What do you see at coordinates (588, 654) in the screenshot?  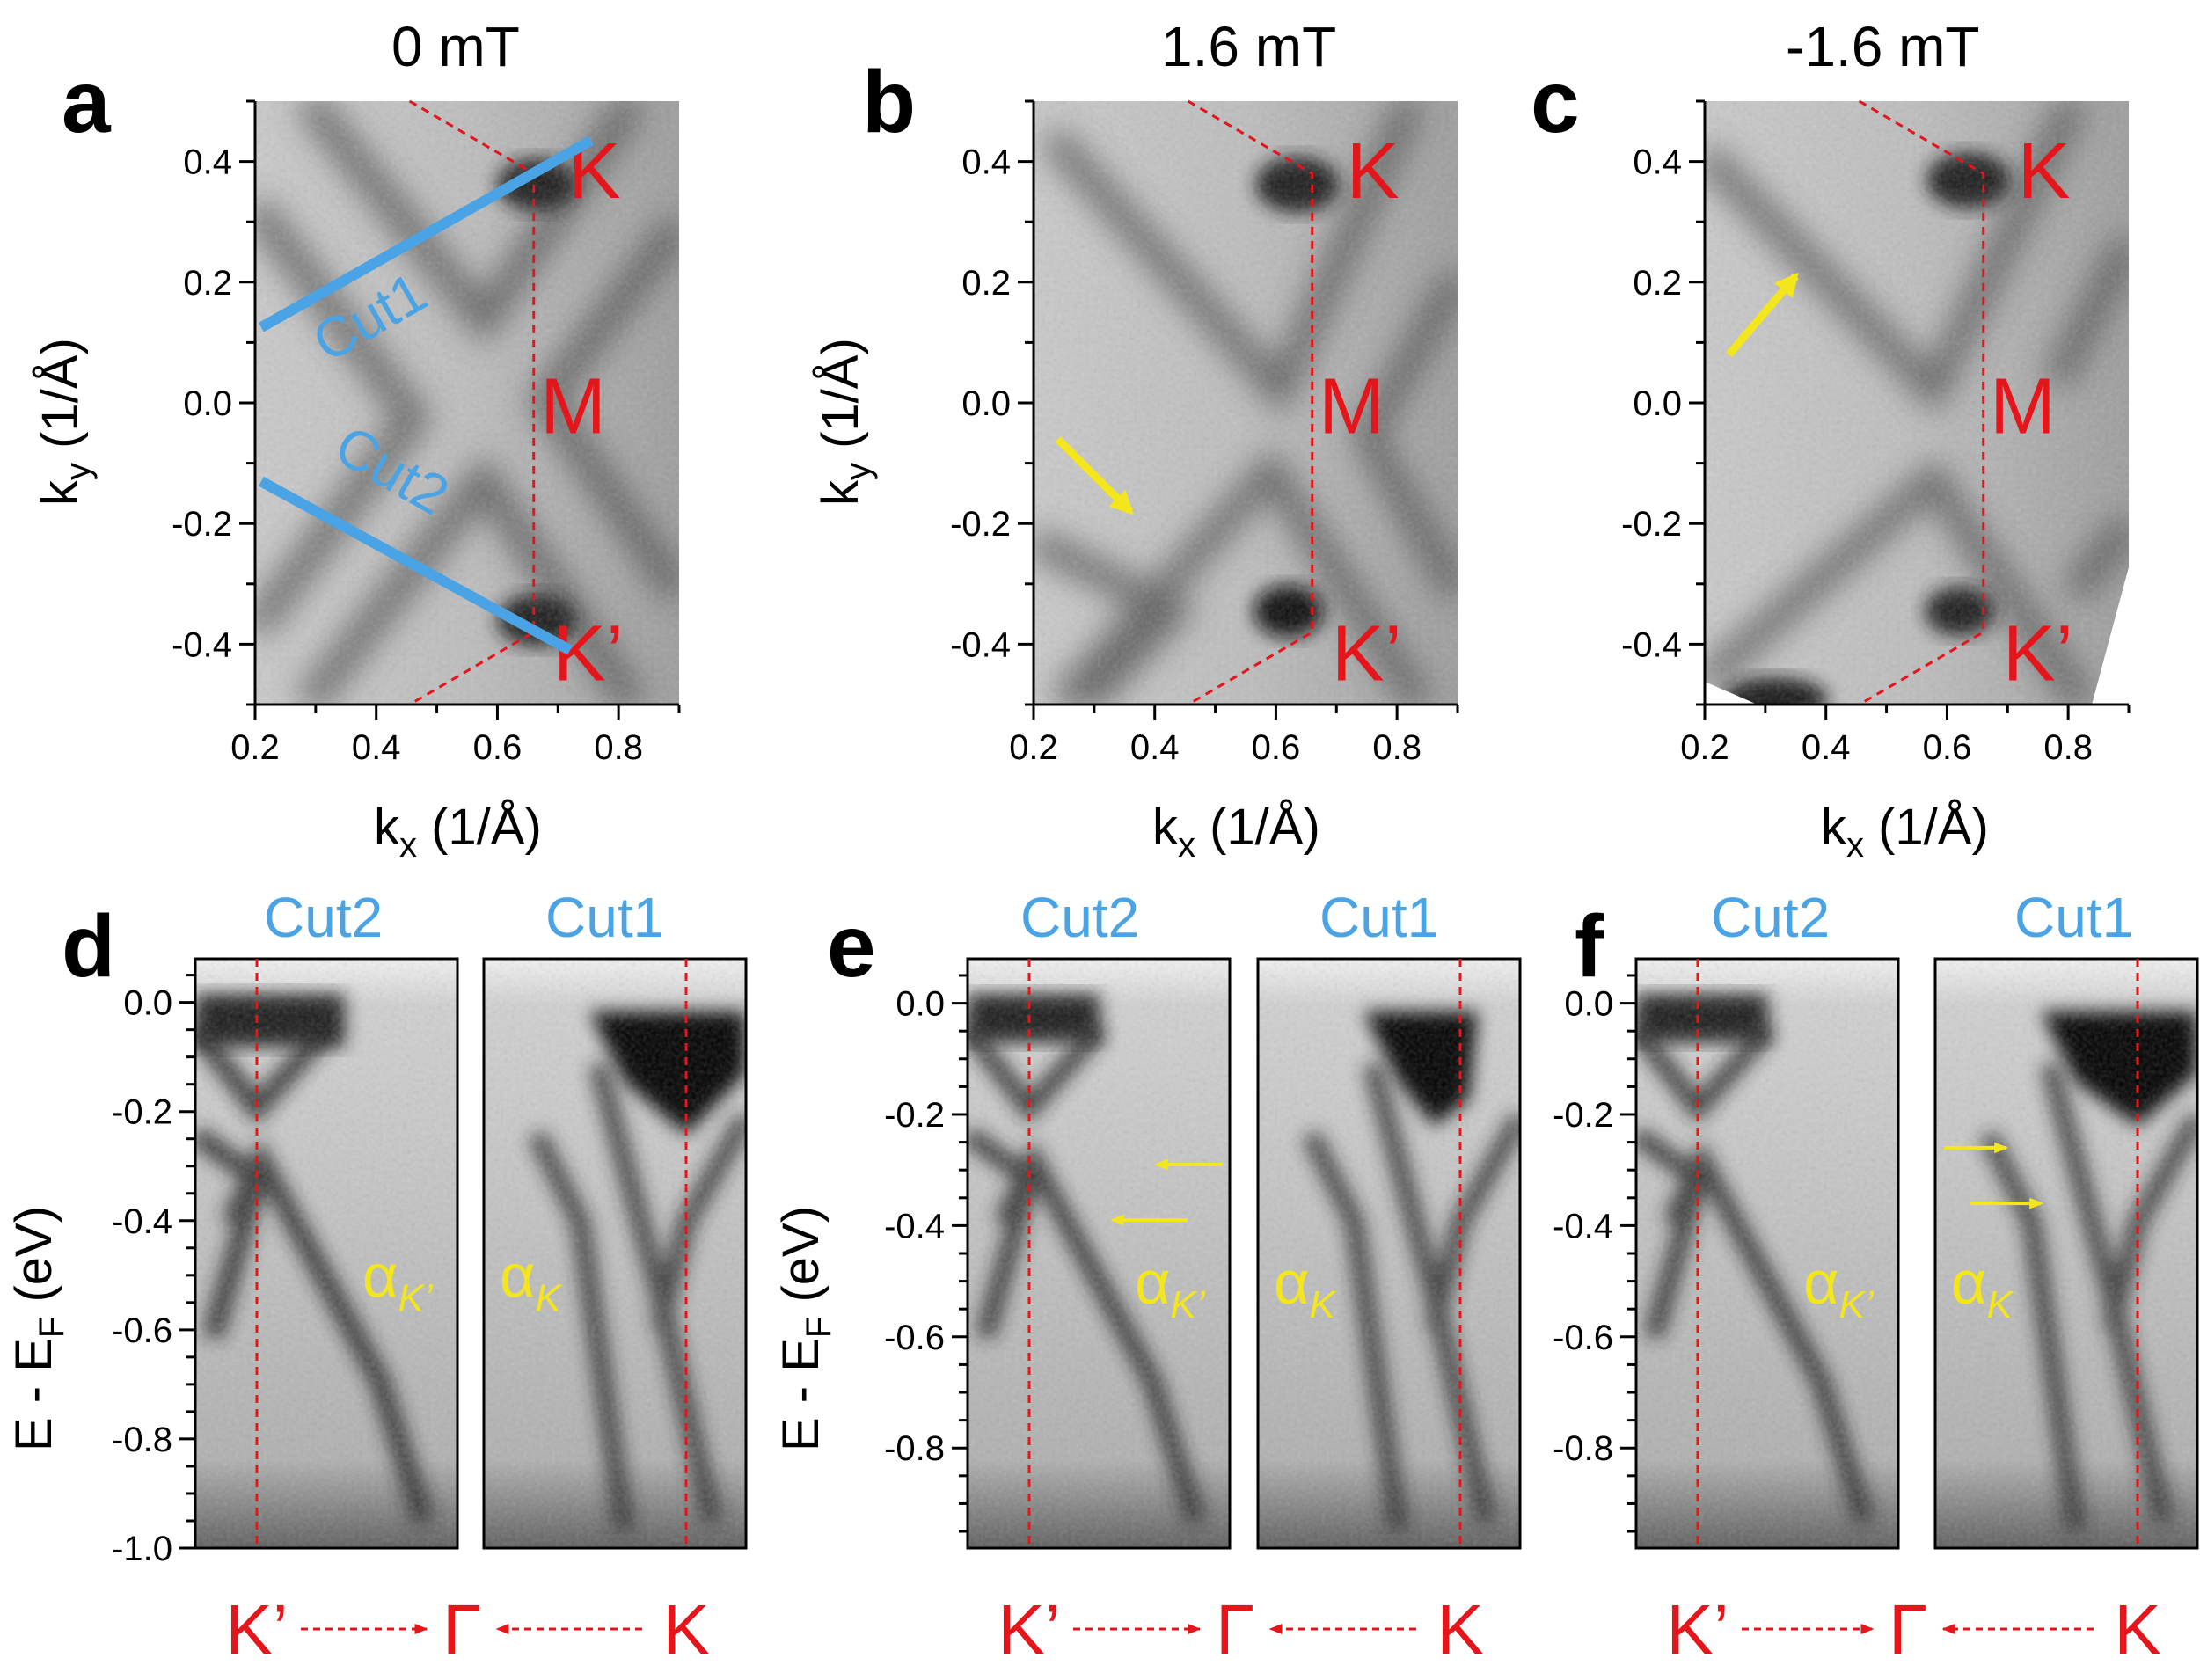 I see `panel-a-Kp-label: K’` at bounding box center [588, 654].